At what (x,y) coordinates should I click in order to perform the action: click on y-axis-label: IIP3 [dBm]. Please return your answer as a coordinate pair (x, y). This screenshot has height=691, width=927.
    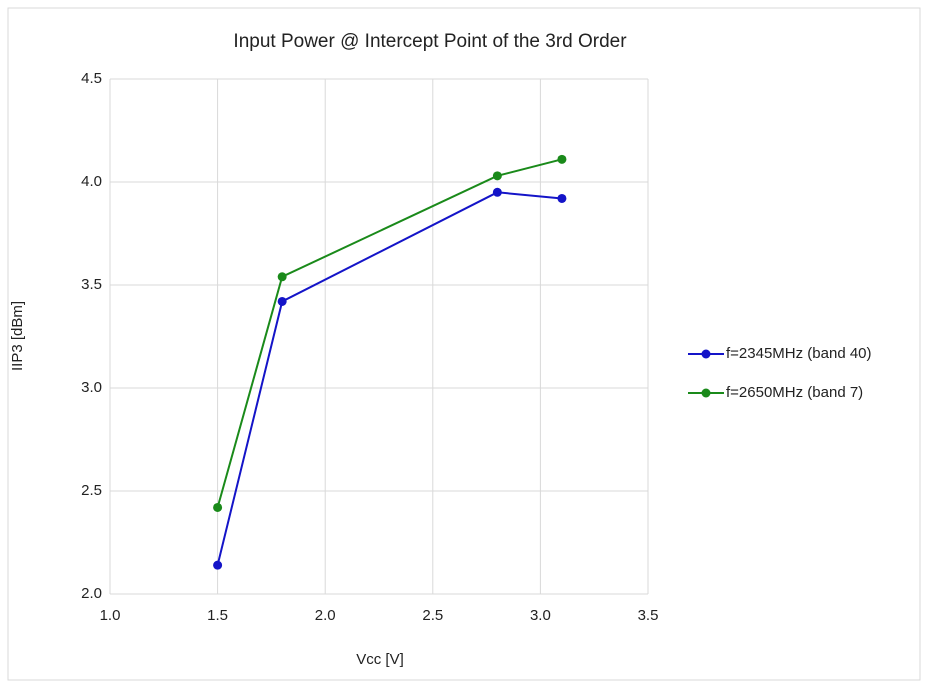
    Looking at the image, I should click on (17, 336).